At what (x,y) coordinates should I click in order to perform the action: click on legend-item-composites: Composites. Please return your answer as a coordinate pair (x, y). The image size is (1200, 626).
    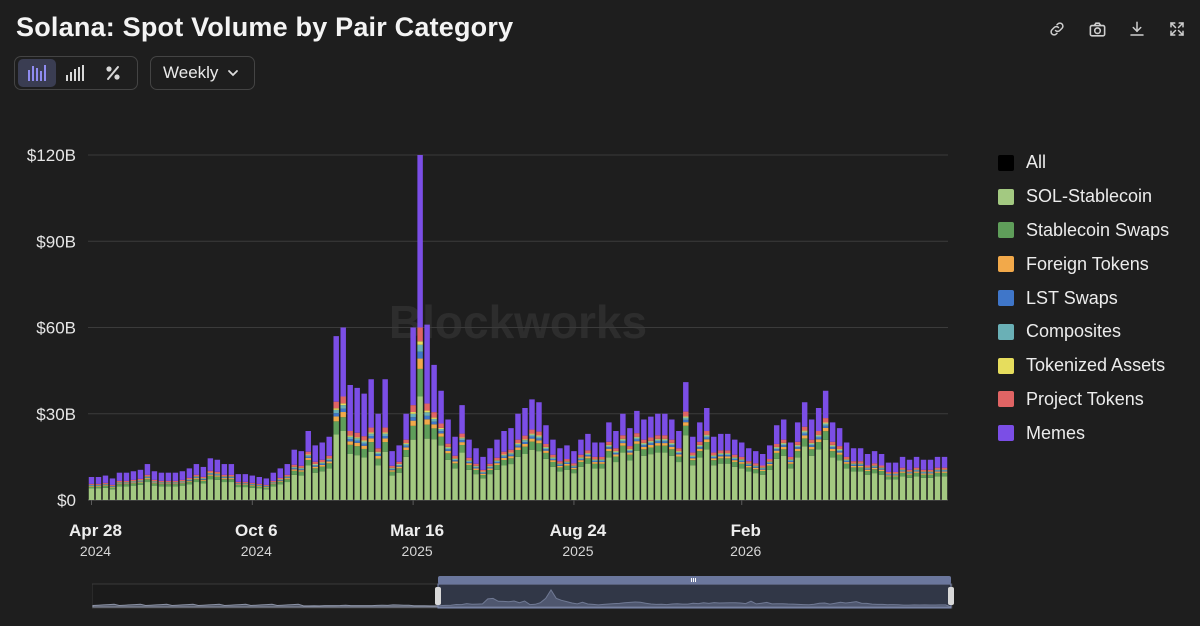
    Looking at the image, I should click on (1083, 332).